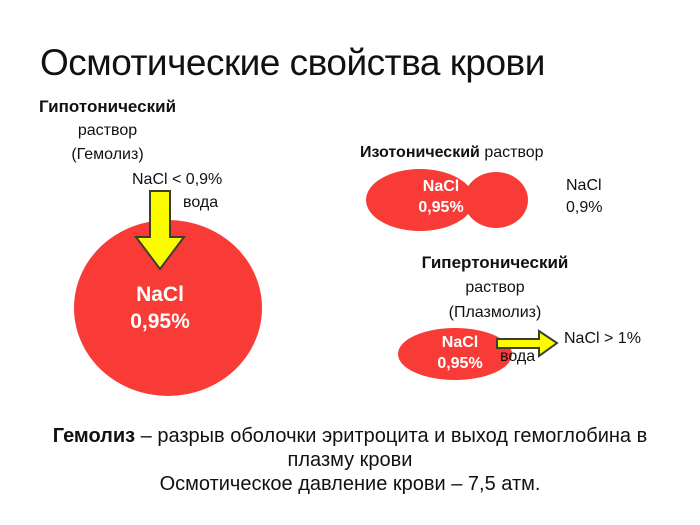 Image resolution: width=700 pixels, height=525 pixels. I want to click on isotonic-label-rest: раствор, so click(511, 152).